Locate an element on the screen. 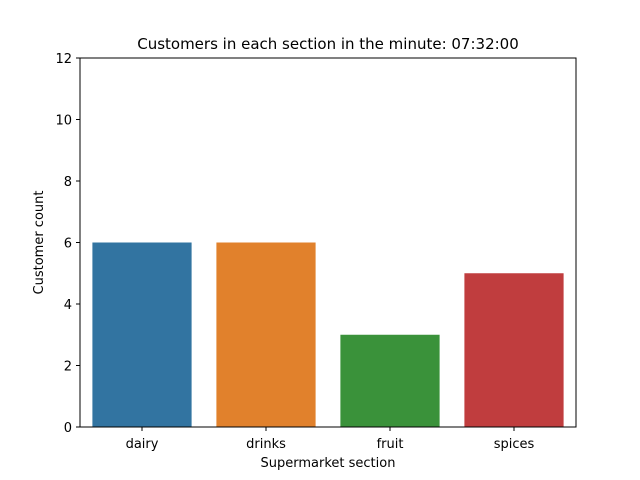 The height and width of the screenshot is (480, 640). y-tick-label: 6 is located at coordinates (68, 244).